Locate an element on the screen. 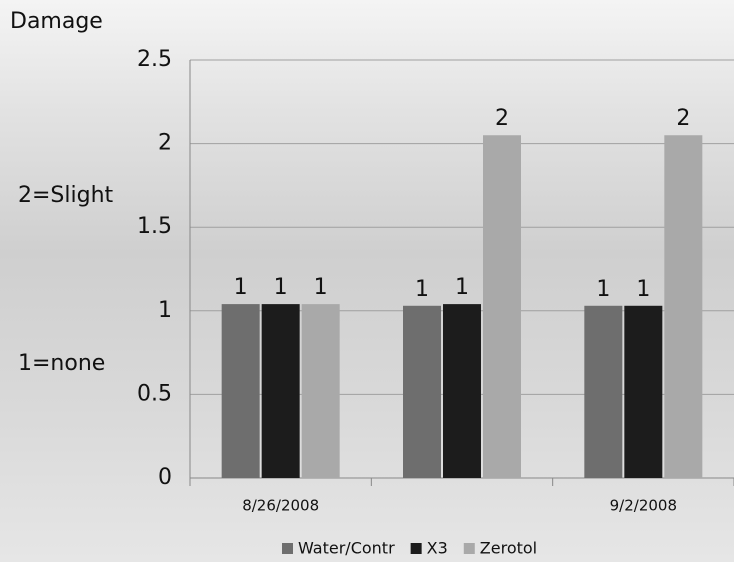 The image size is (734, 562). legend-label: X3 is located at coordinates (437, 548).